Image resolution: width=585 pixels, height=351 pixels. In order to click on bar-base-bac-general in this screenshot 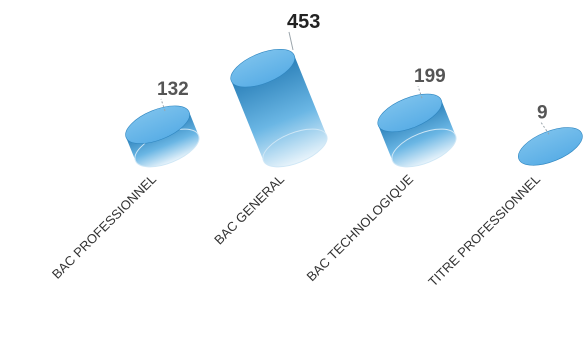, I will do `click(295, 148)`.